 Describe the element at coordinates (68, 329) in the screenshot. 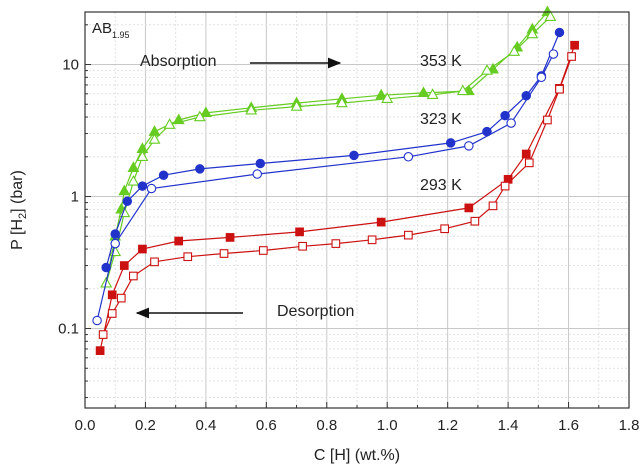

I see `y-tick-label: 0.1` at that location.